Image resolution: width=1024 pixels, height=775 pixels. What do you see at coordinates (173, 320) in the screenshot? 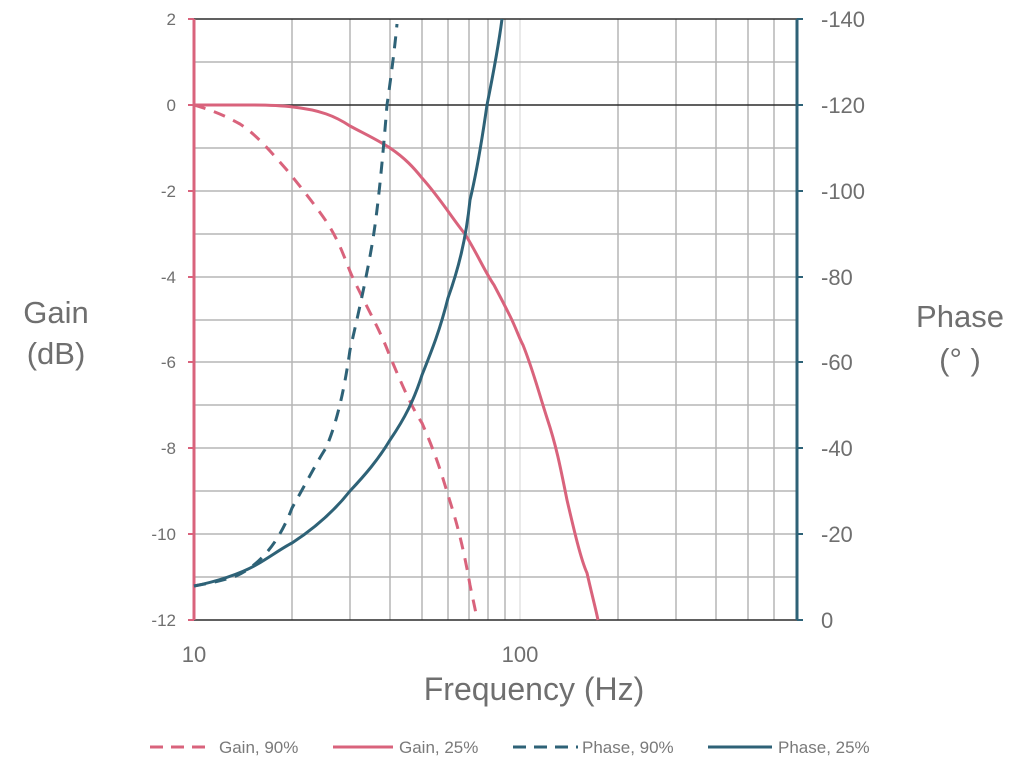
I see `left-axis: 2 0 -2 -4 -6 -8 -10 -12` at bounding box center [173, 320].